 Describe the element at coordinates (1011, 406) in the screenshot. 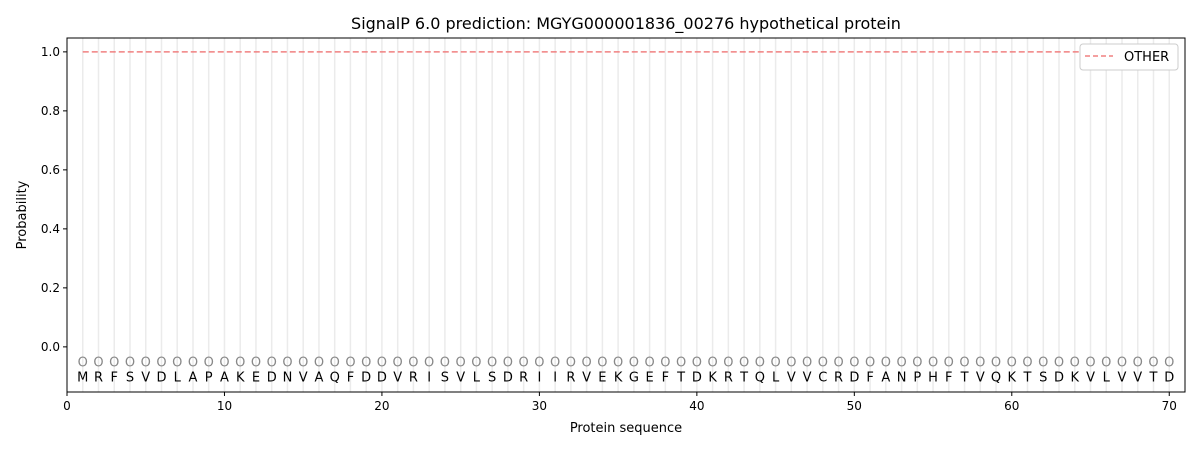

I see `x-tick-label: 60` at that location.